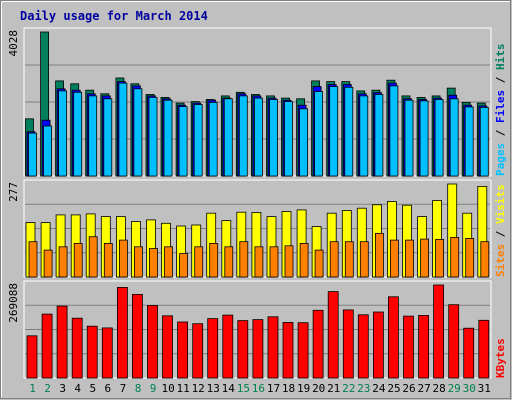  I want to click on day-label-14: 14, so click(229, 388).